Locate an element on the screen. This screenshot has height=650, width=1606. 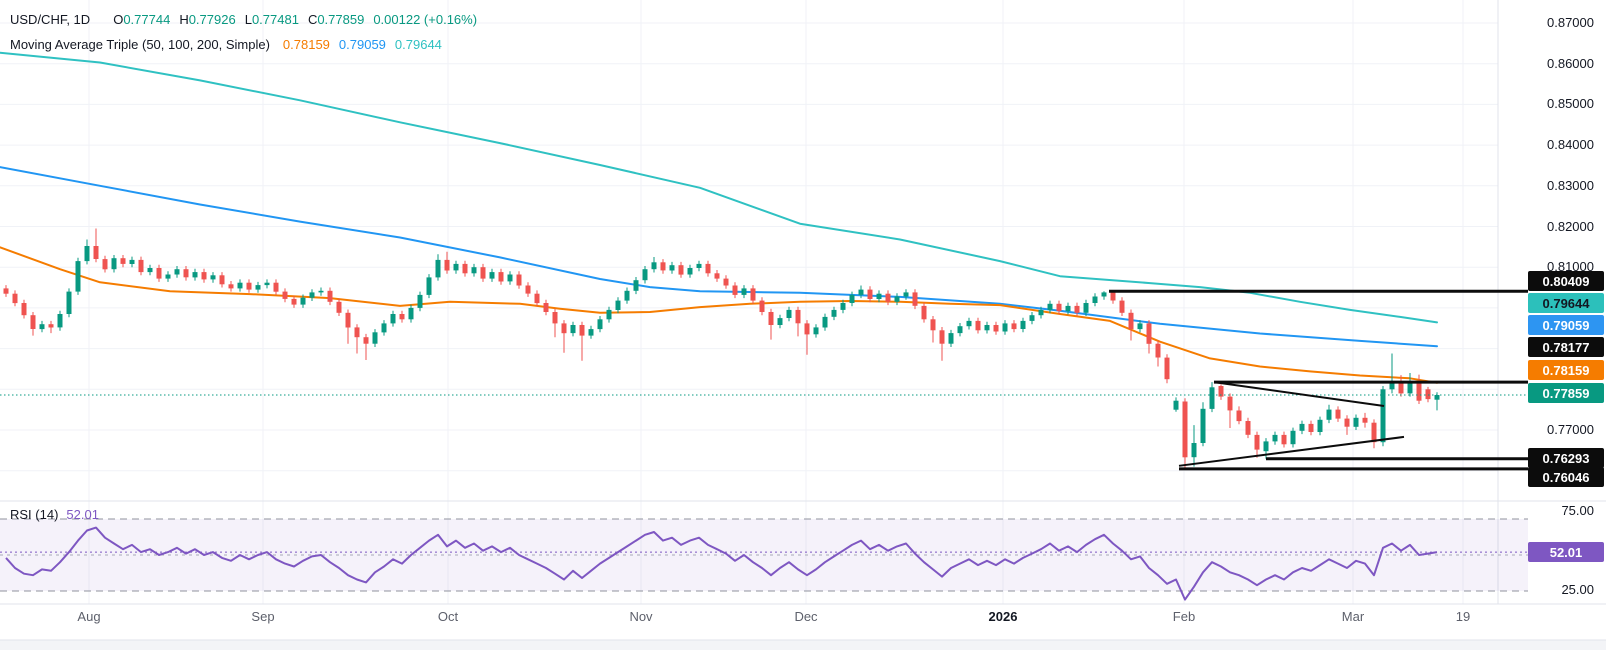
high-label: H is located at coordinates (184, 19).